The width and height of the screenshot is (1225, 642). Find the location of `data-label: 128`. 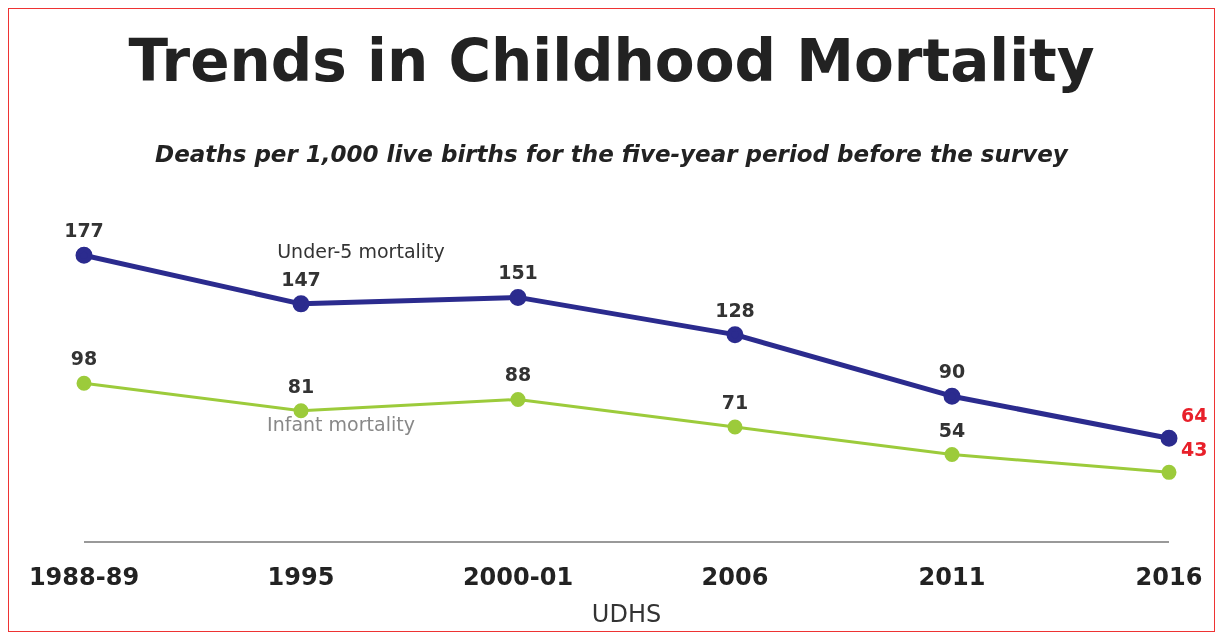

data-label: 128 is located at coordinates (735, 309).